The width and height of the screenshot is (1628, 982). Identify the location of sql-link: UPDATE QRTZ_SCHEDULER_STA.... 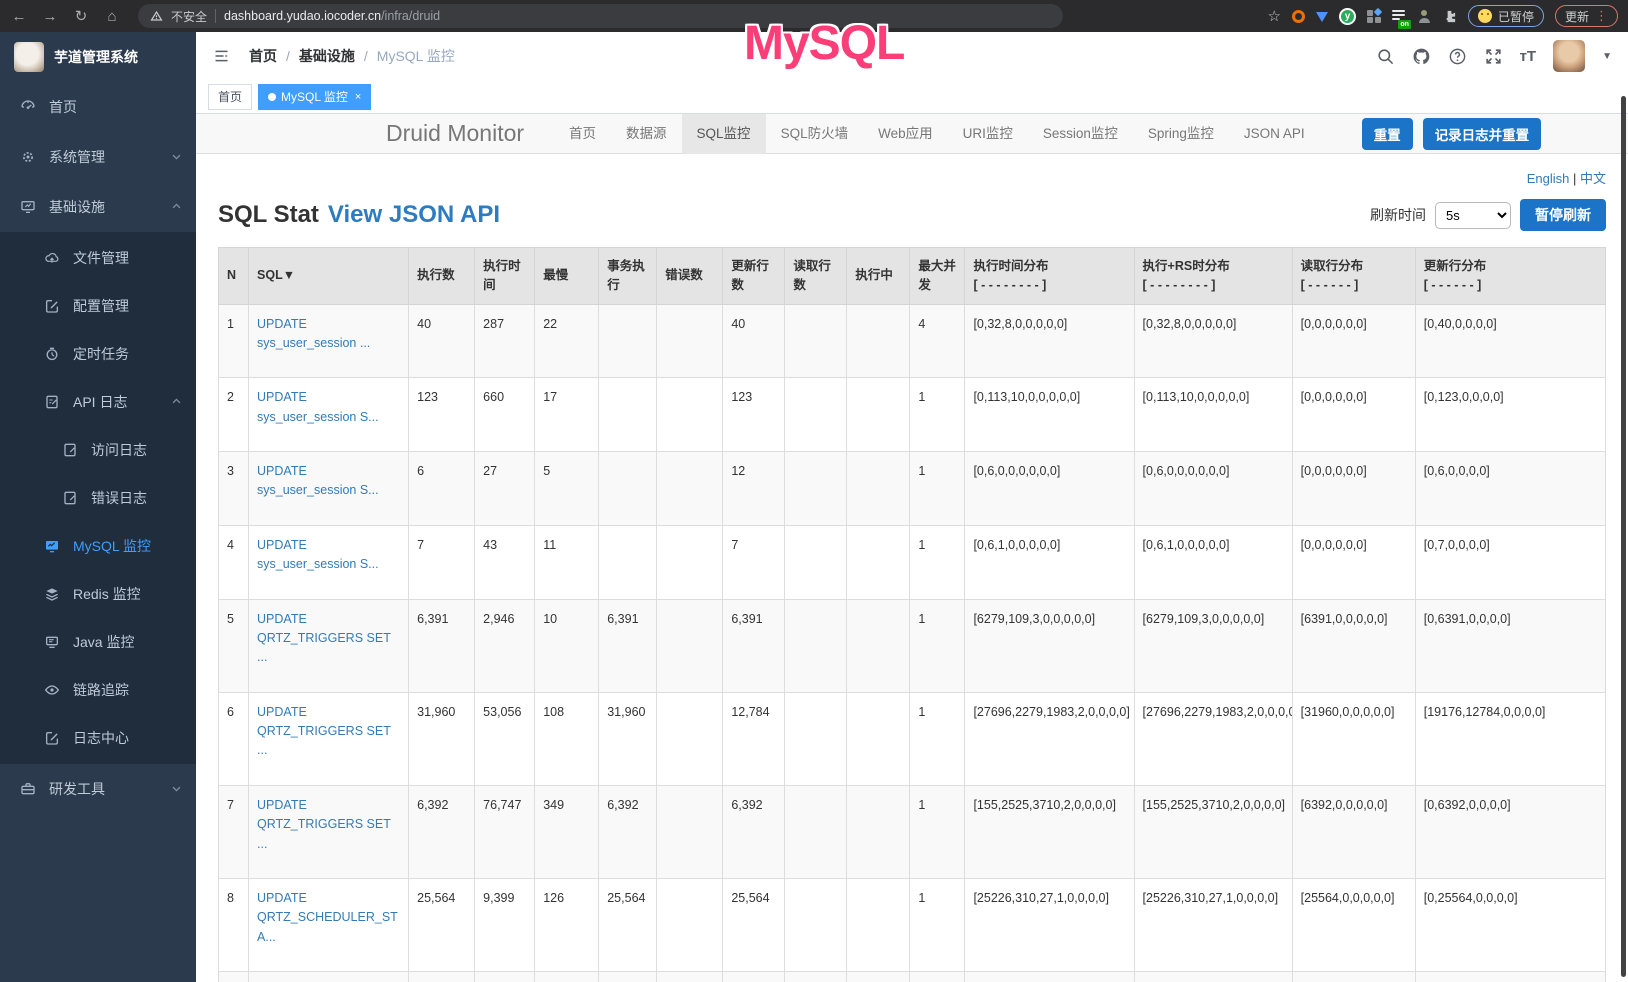
(327, 917).